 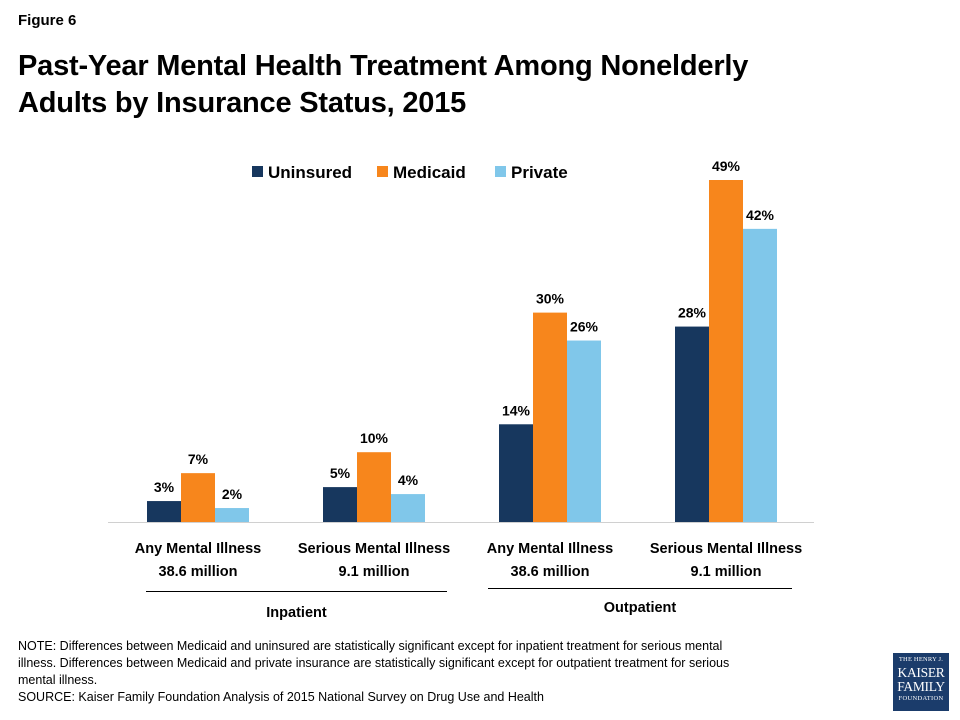 What do you see at coordinates (516, 410) in the screenshot?
I see `data-label-uninsured-3: 14%` at bounding box center [516, 410].